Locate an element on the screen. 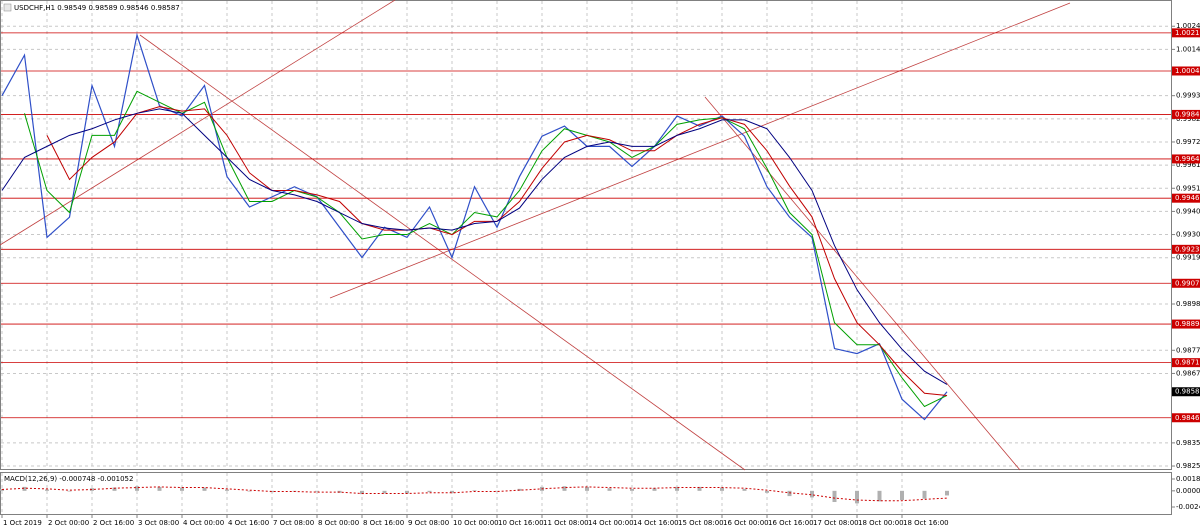  x-tick-label: 17 Oct 08:00 is located at coordinates (836, 523).